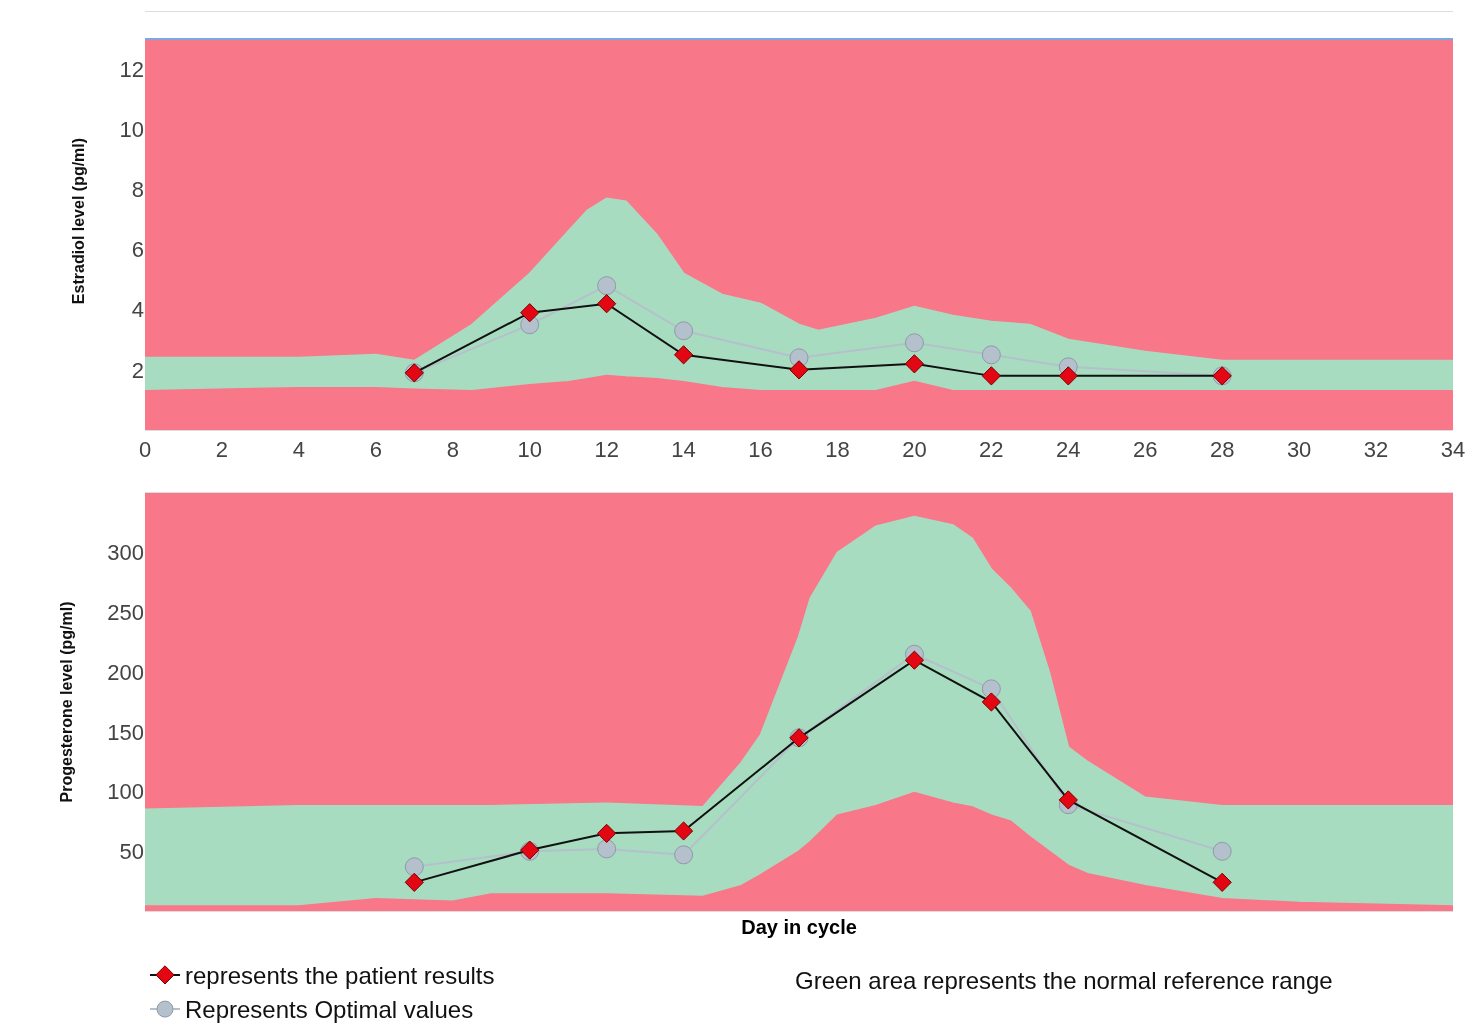  I want to click on x-tick-label: 6, so click(375, 450).